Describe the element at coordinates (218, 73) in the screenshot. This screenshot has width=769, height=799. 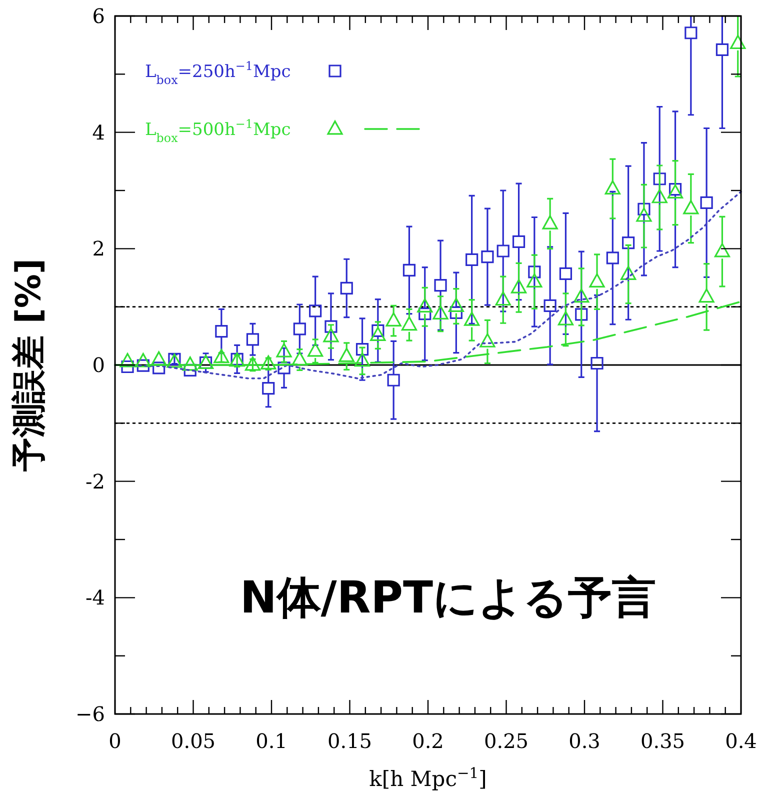
I see `legend-label: L$_{box}$=250h$^{−1}$Mpc` at that location.